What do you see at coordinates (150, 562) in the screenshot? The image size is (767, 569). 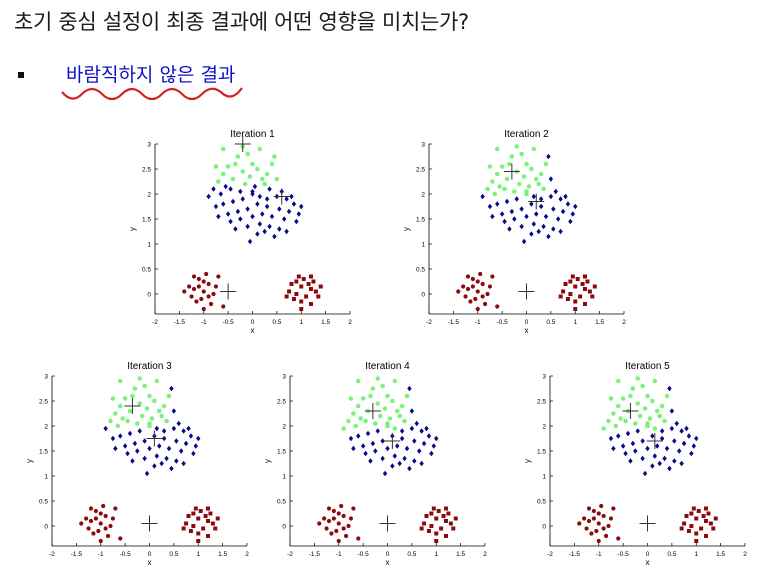 I see `x-axis-label: x` at bounding box center [150, 562].